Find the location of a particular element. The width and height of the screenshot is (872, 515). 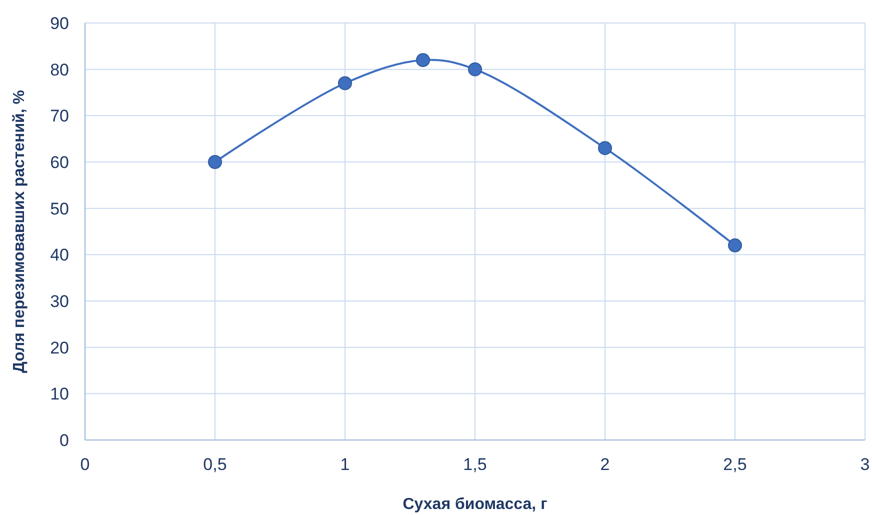

y-tick-label: 0 is located at coordinates (64, 440).